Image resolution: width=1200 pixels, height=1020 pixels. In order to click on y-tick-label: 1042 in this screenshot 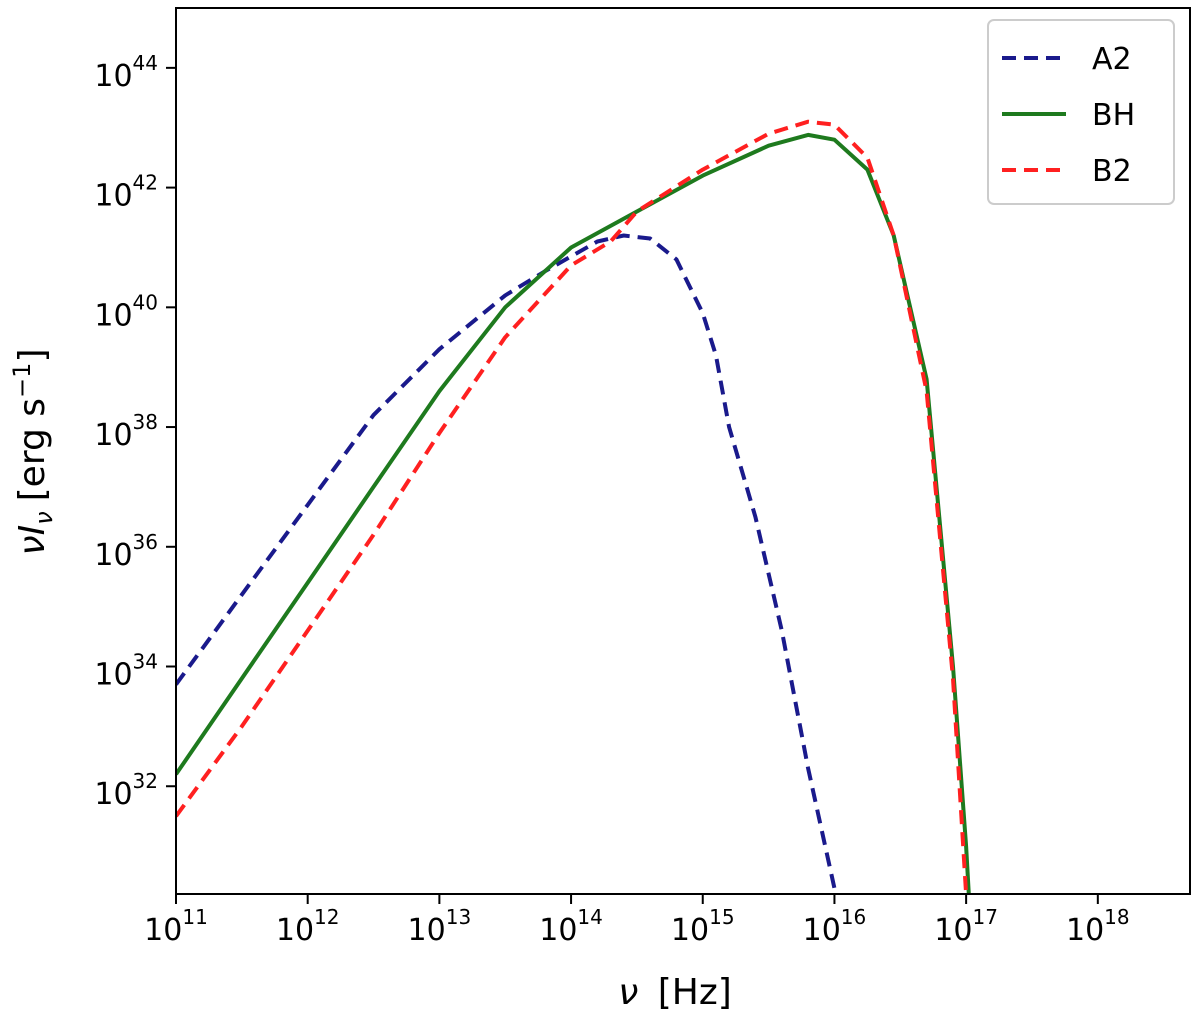, I will do `click(126, 192)`.